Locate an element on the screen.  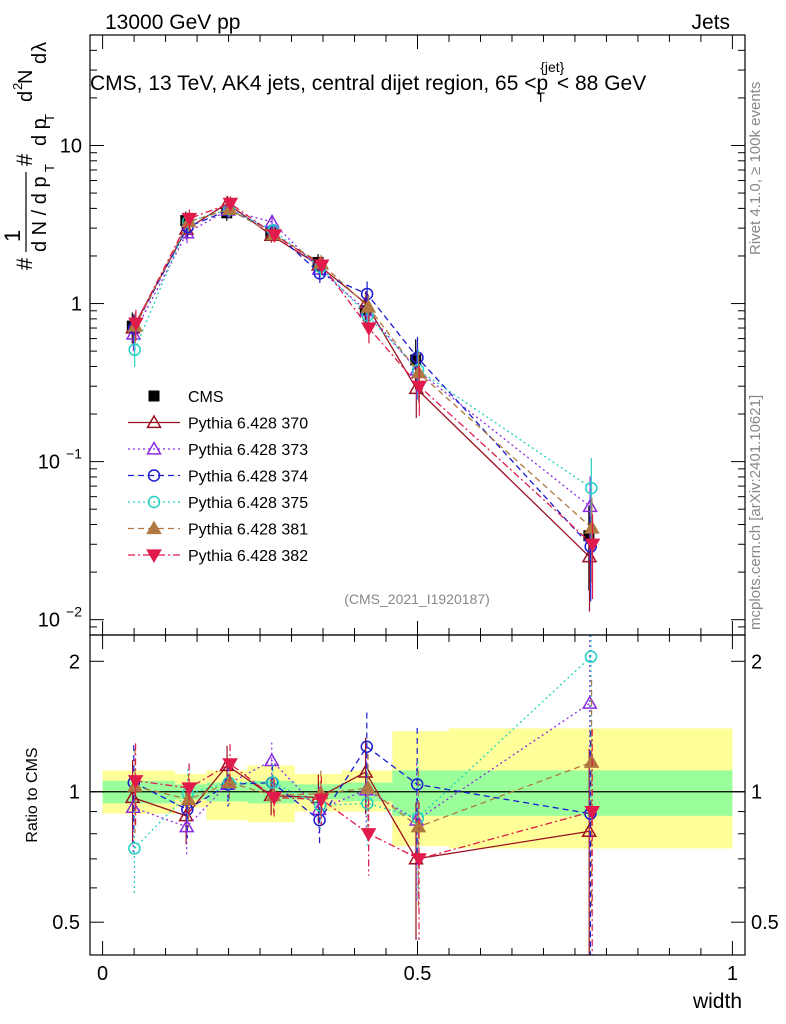
x-tick-label: 0 is located at coordinates (102, 974).